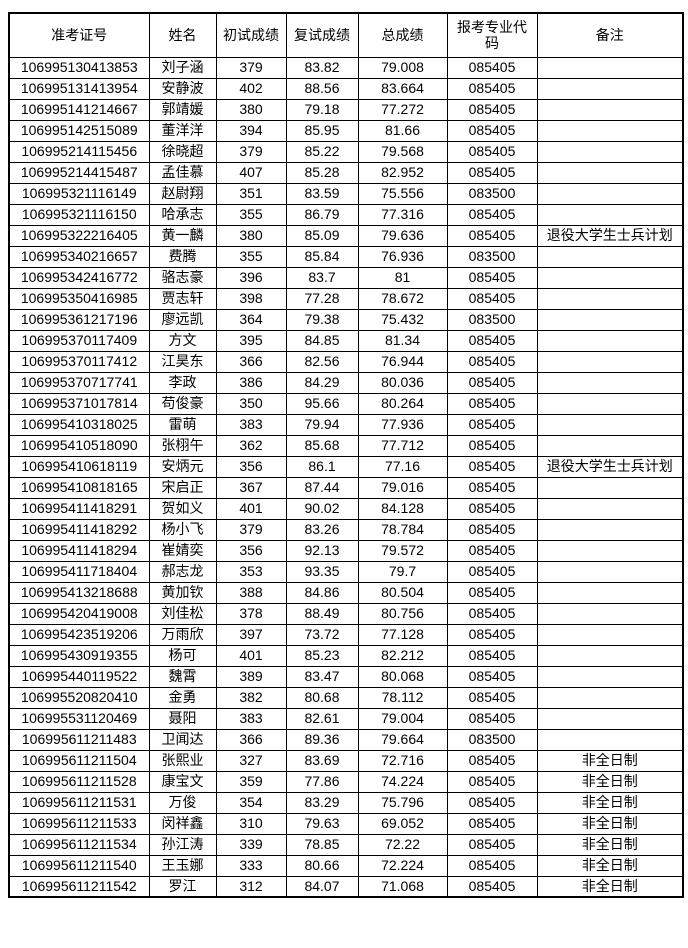  I want to click on cell-total-score: 77.128, so click(402, 634).